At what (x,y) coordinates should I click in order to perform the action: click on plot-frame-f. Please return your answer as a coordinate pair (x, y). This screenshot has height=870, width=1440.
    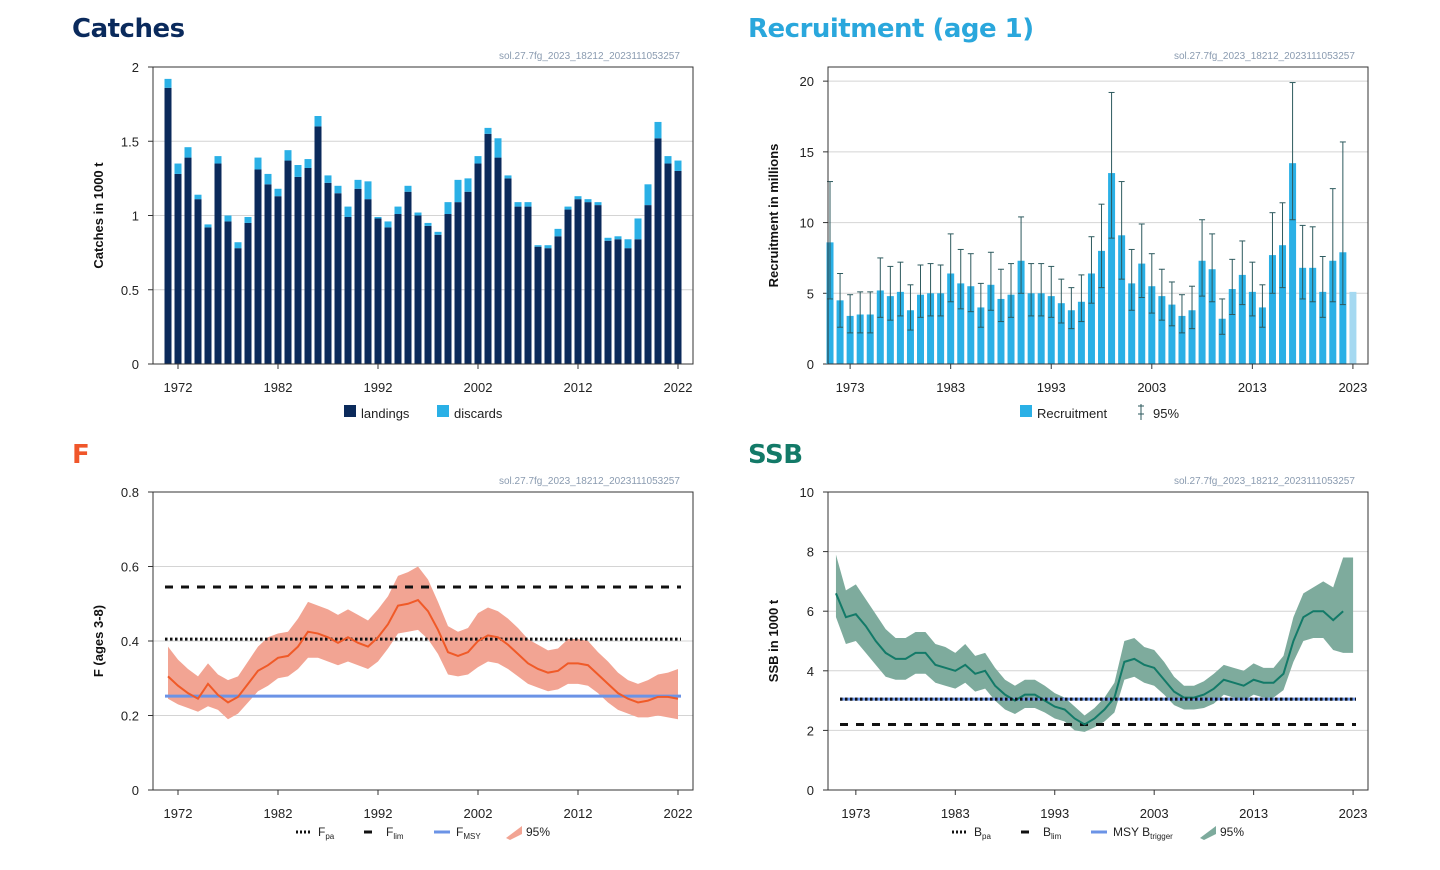
    Looking at the image, I should click on (423, 641).